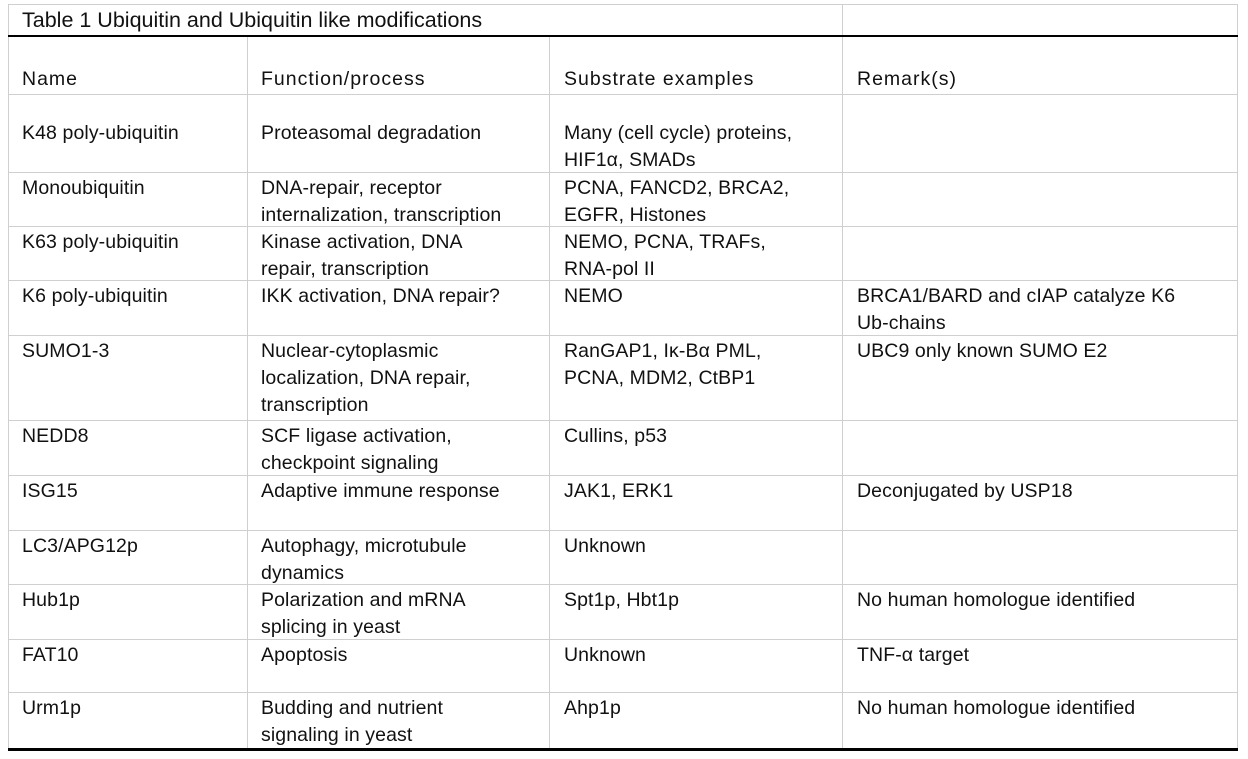 The width and height of the screenshot is (1248, 759). I want to click on cell-function: dynamics, so click(303, 573).